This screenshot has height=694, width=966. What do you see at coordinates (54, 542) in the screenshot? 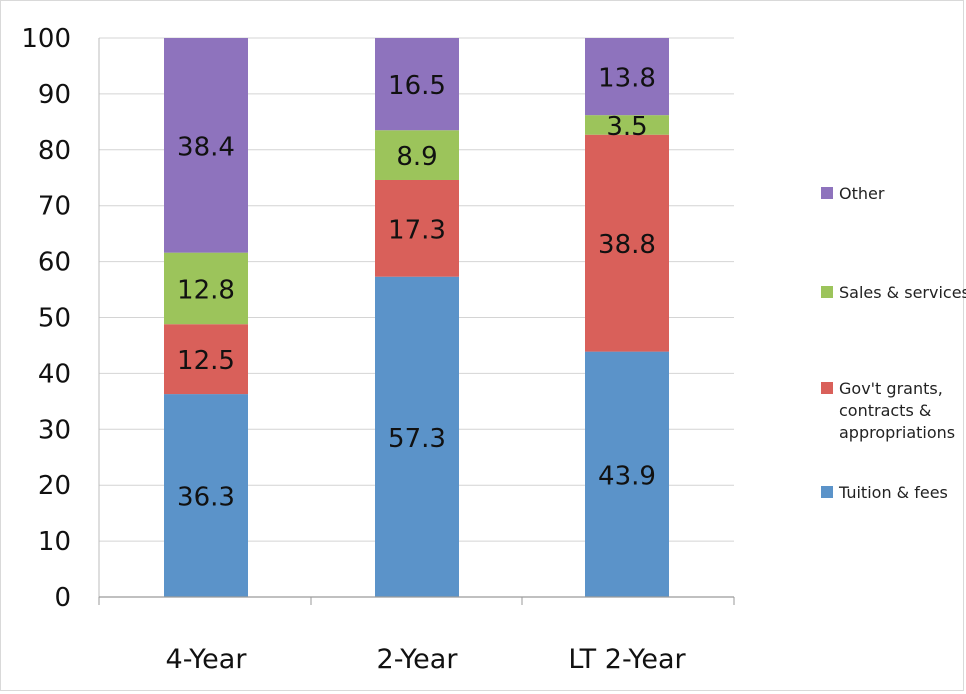
I see `y-tick-label: 10` at bounding box center [54, 542].